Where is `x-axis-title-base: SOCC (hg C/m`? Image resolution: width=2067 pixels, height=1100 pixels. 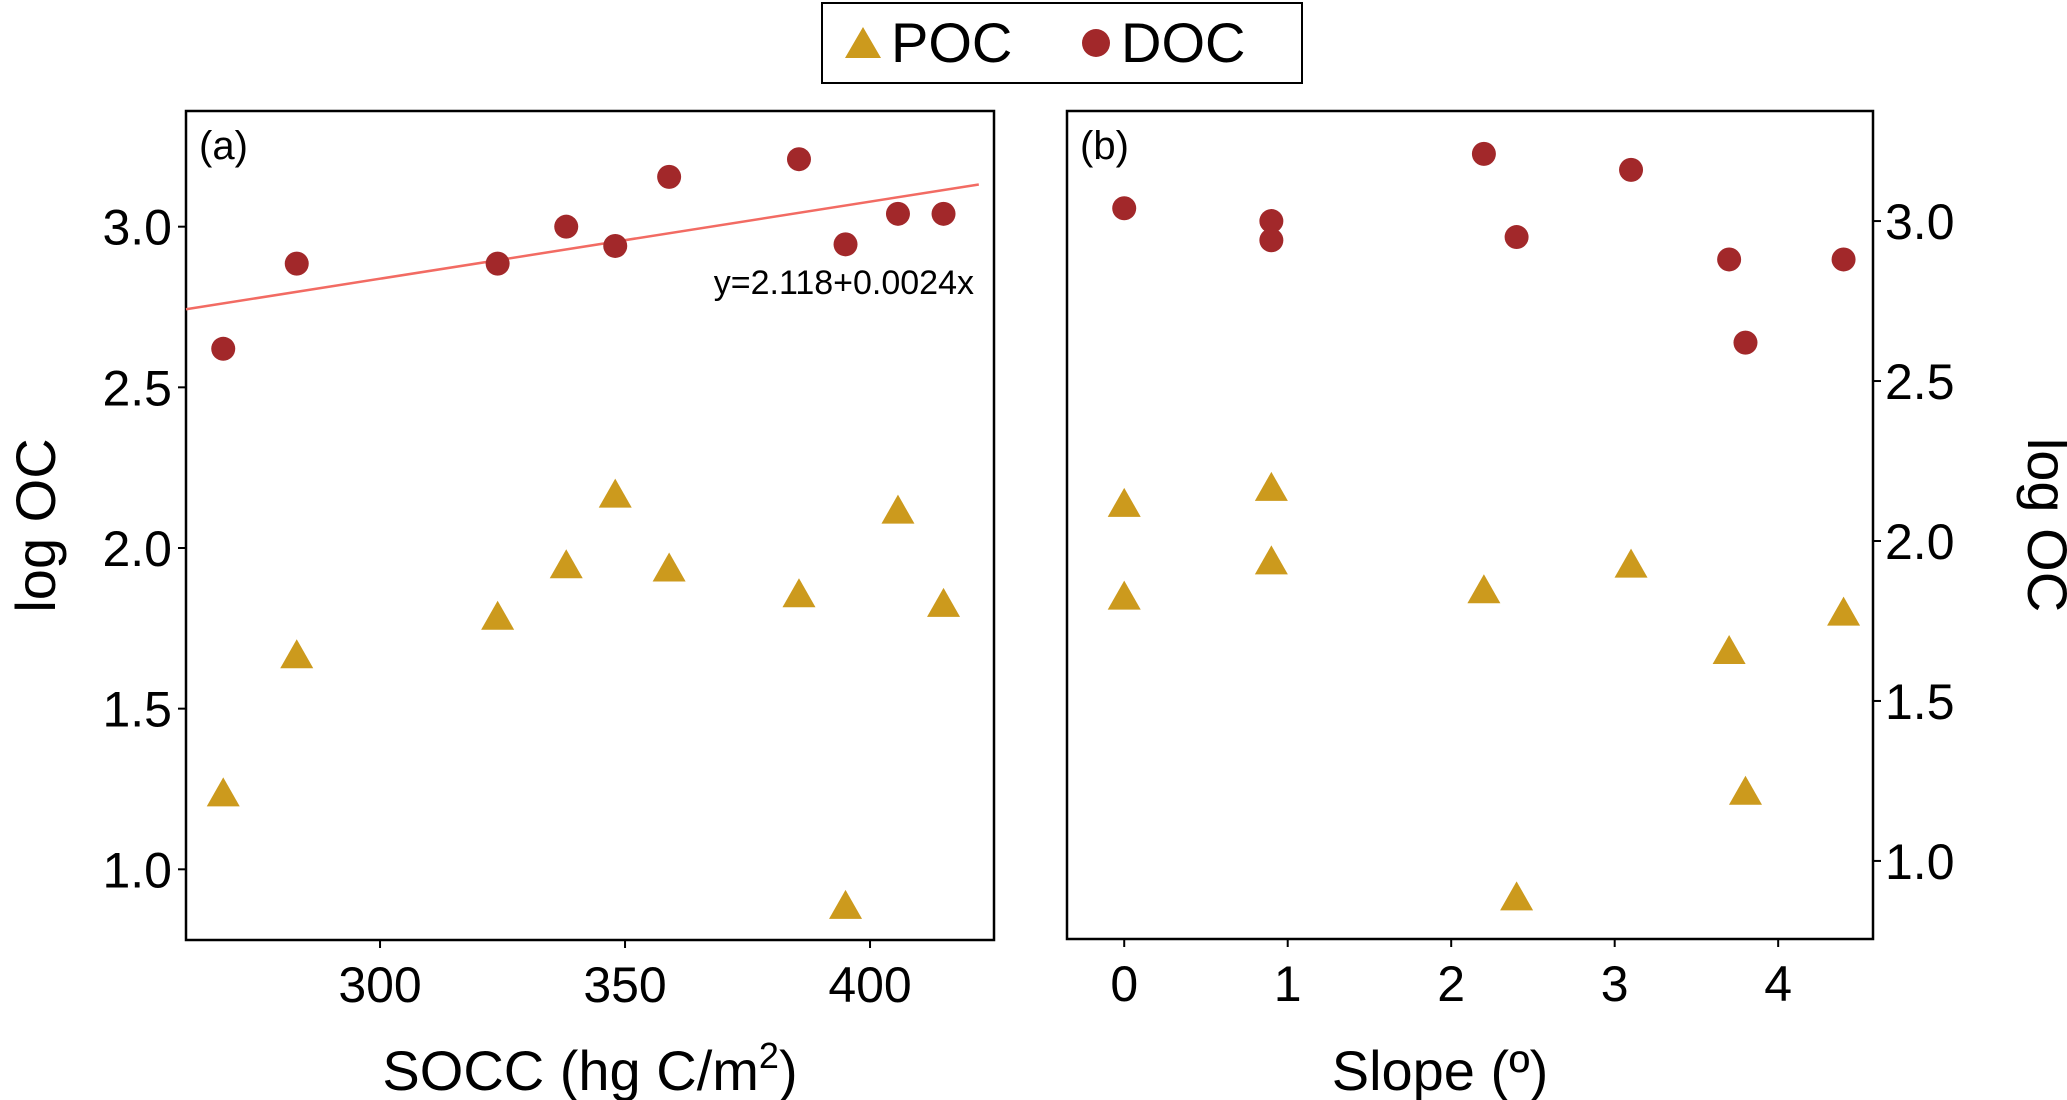
x-axis-title-base: SOCC (hg C/m is located at coordinates (570, 1069).